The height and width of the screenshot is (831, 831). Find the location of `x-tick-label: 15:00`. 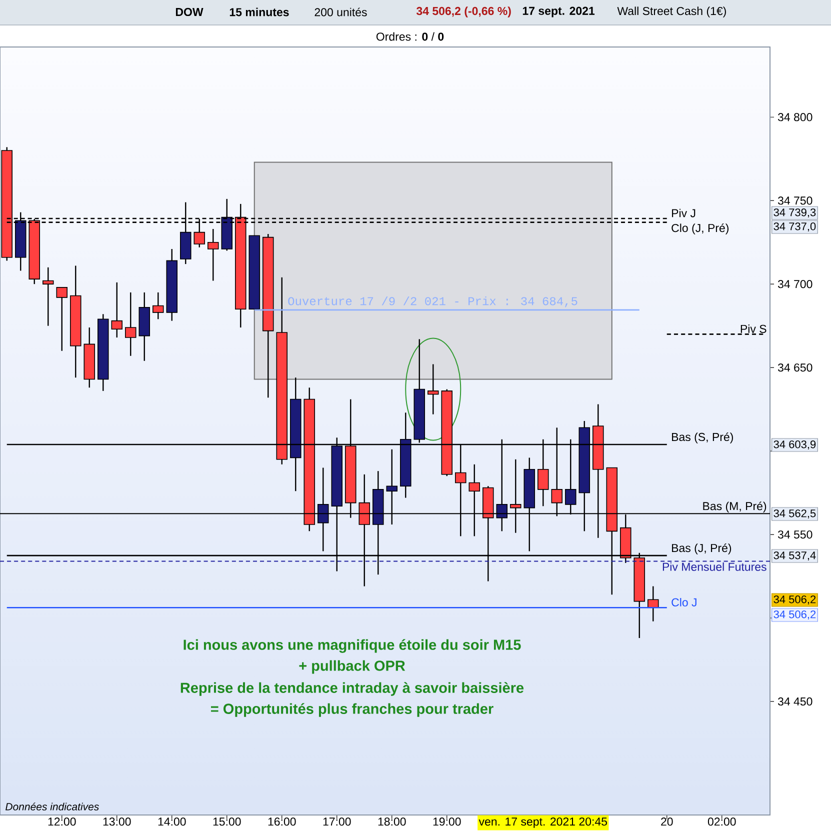

x-tick-label: 15:00 is located at coordinates (227, 822).